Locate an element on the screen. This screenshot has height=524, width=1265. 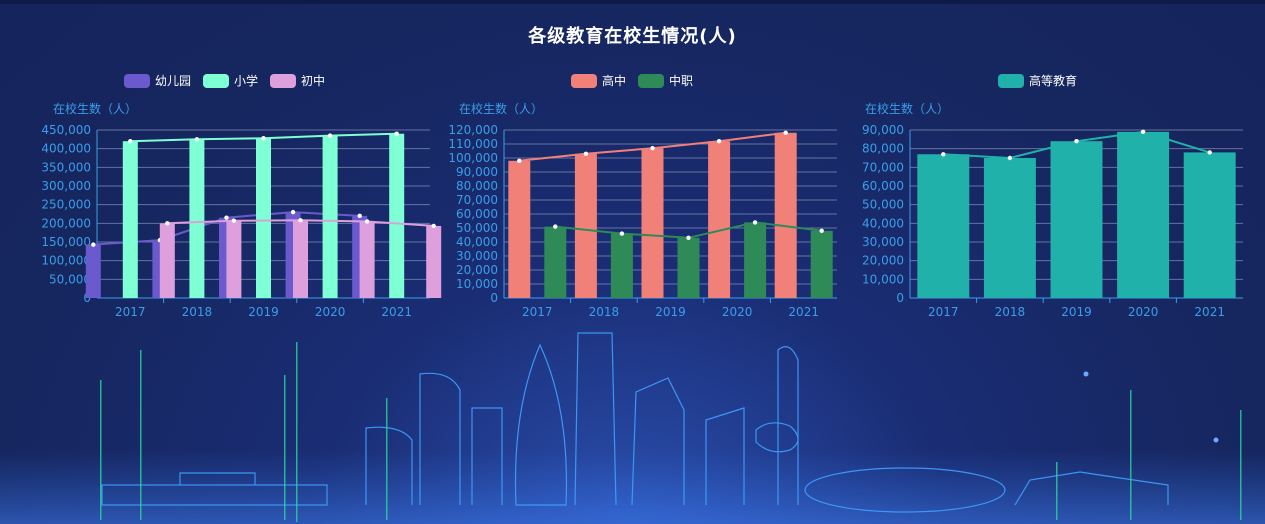
legend-item-primary: 小学 is located at coordinates (230, 80).